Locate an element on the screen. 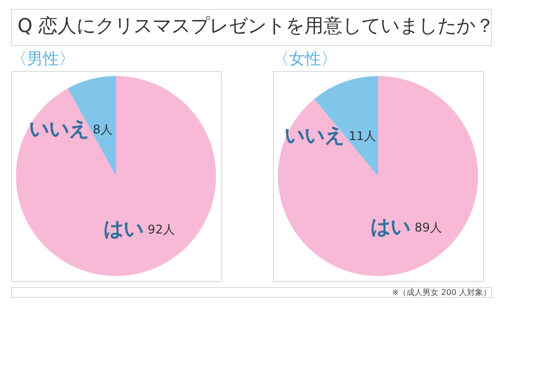 Image resolution: width=536 pixels, height=374 pixels. data-label: 89人 is located at coordinates (428, 227).